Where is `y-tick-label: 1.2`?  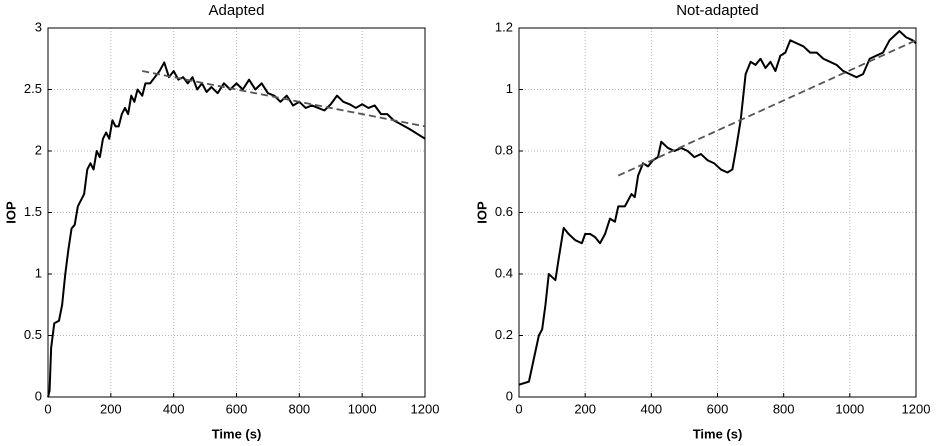 y-tick-label: 1.2 is located at coordinates (504, 26).